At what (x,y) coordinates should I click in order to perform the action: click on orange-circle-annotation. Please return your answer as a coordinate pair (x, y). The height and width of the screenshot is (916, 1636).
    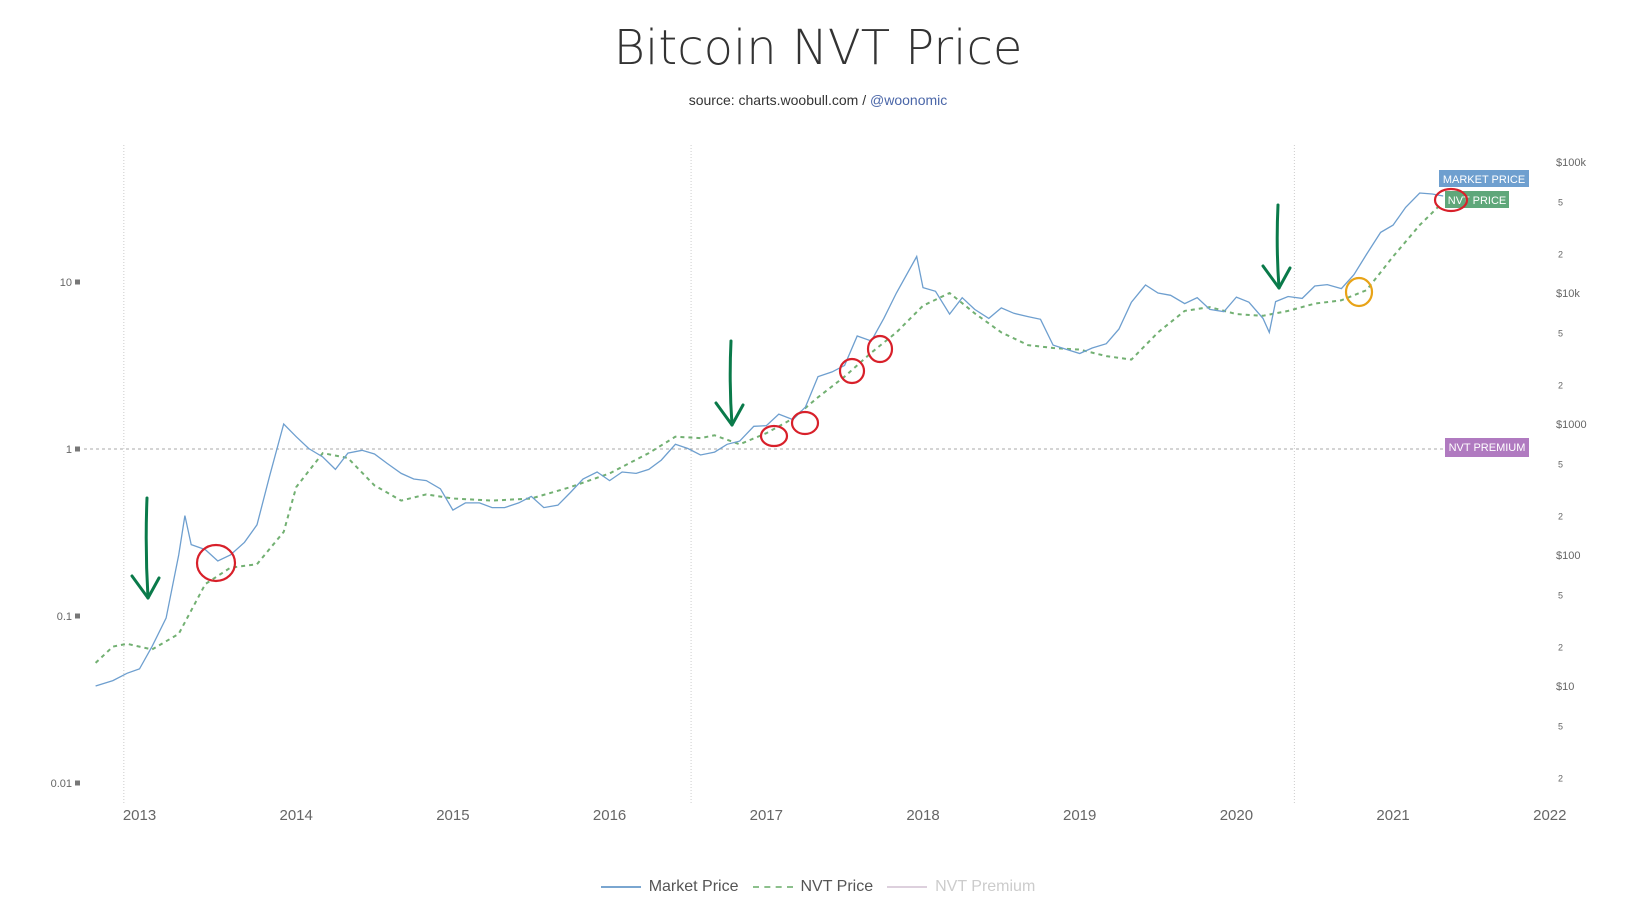
    Looking at the image, I should click on (1359, 292).